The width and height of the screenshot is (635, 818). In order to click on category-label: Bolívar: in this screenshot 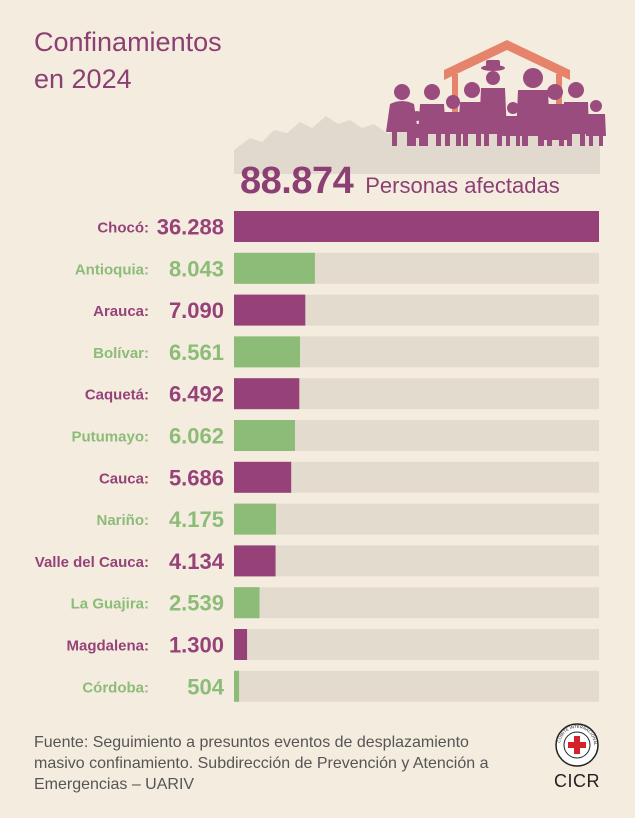, I will do `click(121, 353)`.